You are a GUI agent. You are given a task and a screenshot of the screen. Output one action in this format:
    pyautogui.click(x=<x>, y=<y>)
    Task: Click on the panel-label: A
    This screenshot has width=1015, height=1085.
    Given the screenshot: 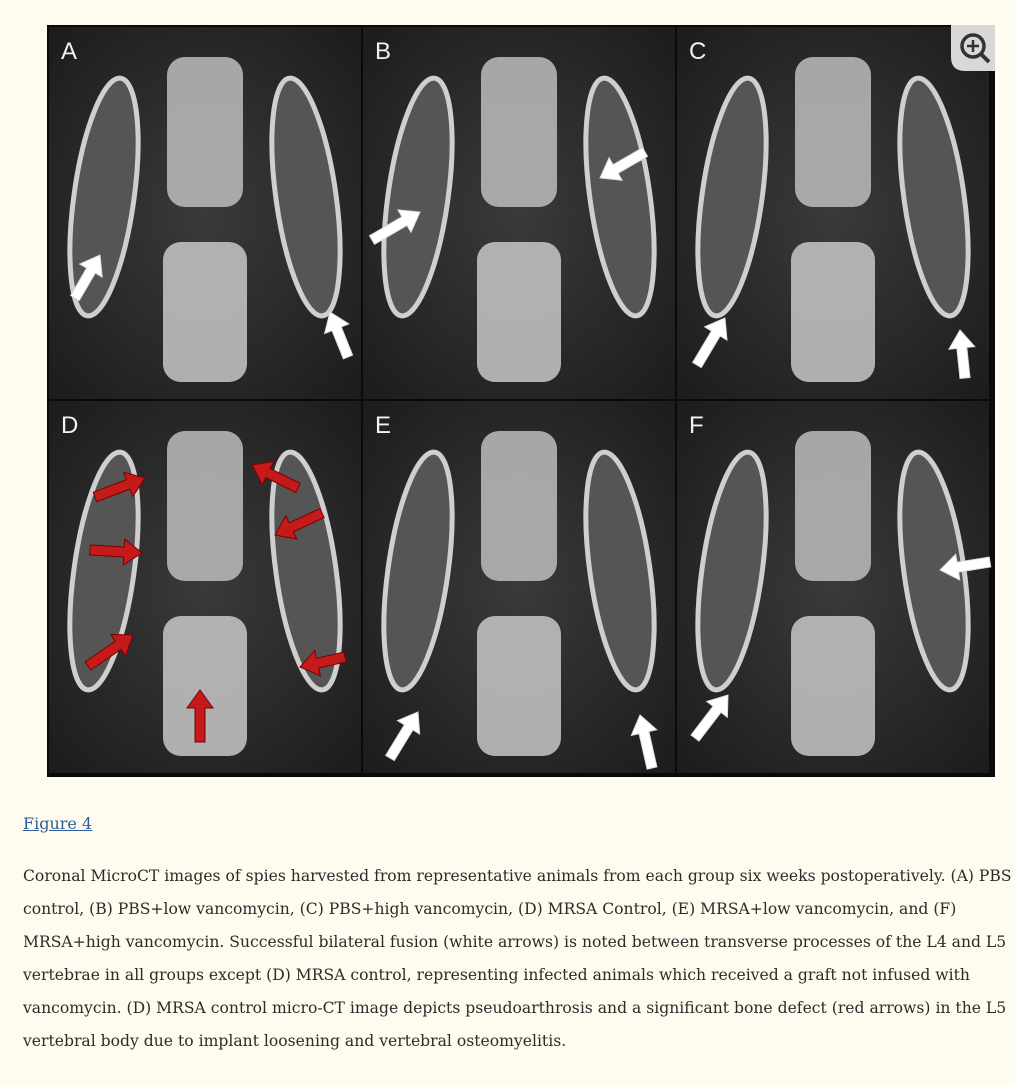 What is the action you would take?
    pyautogui.click(x=69, y=51)
    